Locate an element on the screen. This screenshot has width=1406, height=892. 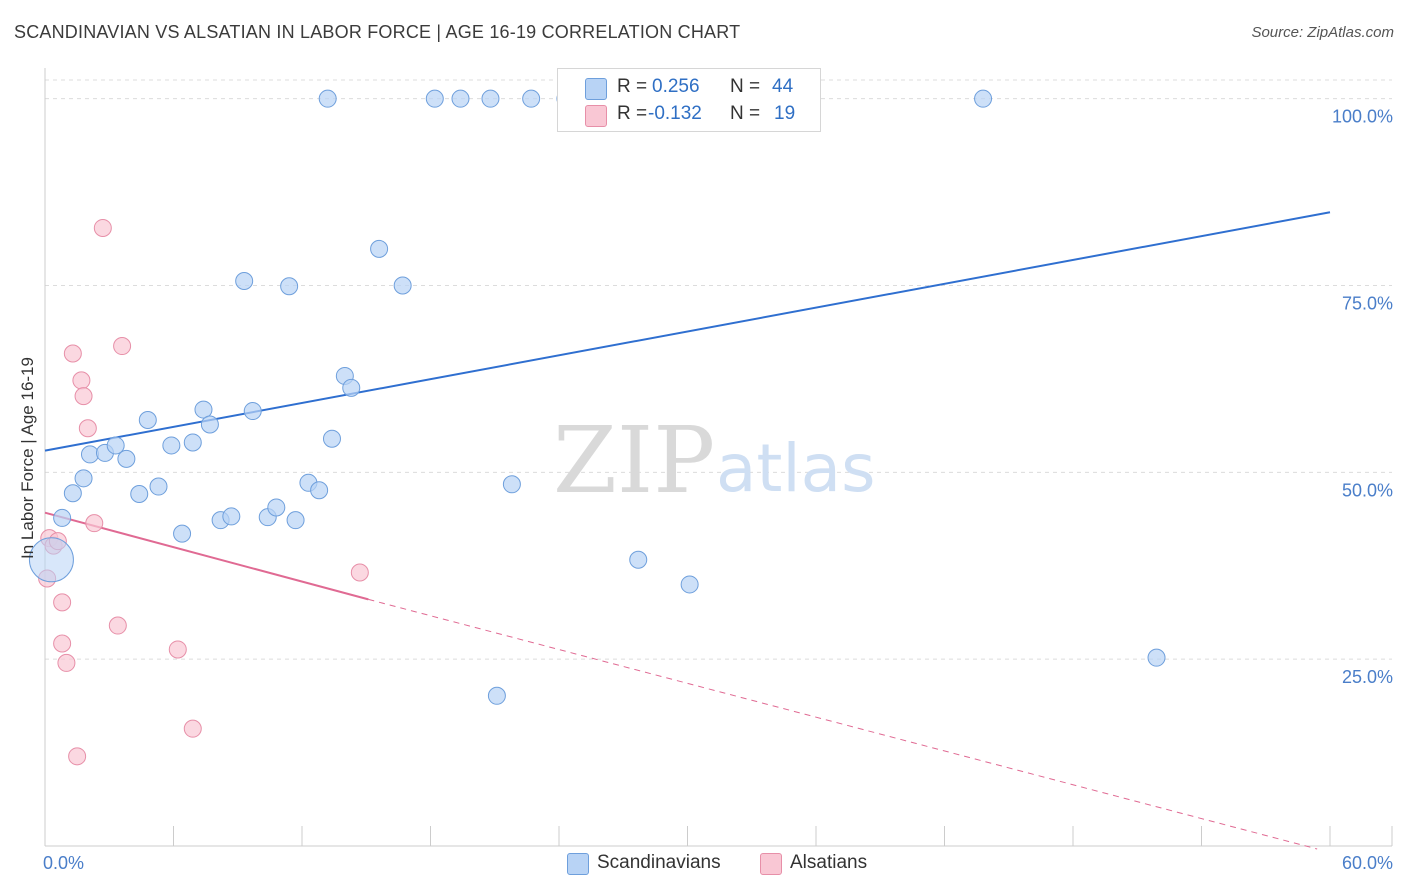
r-value: 0.256 is located at coordinates (676, 86).